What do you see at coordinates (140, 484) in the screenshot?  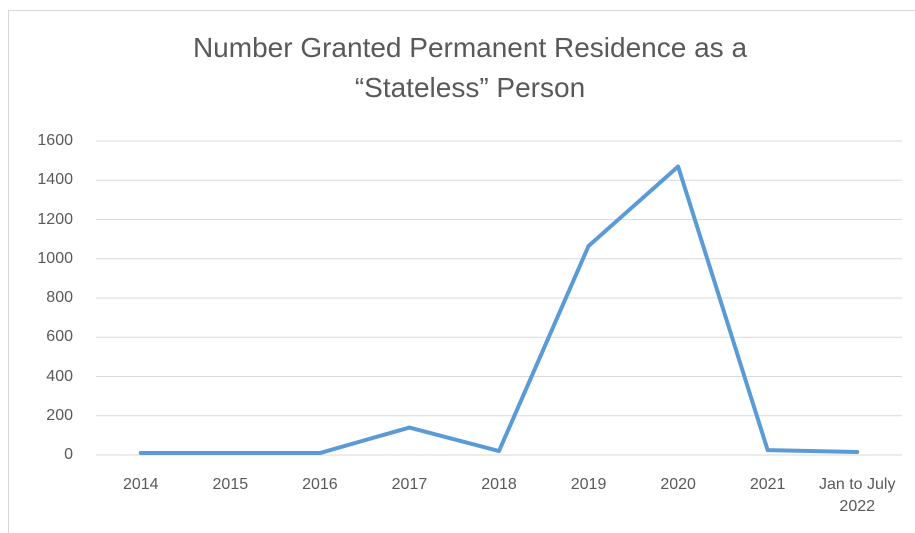 I see `x-tick-label: 2014` at bounding box center [140, 484].